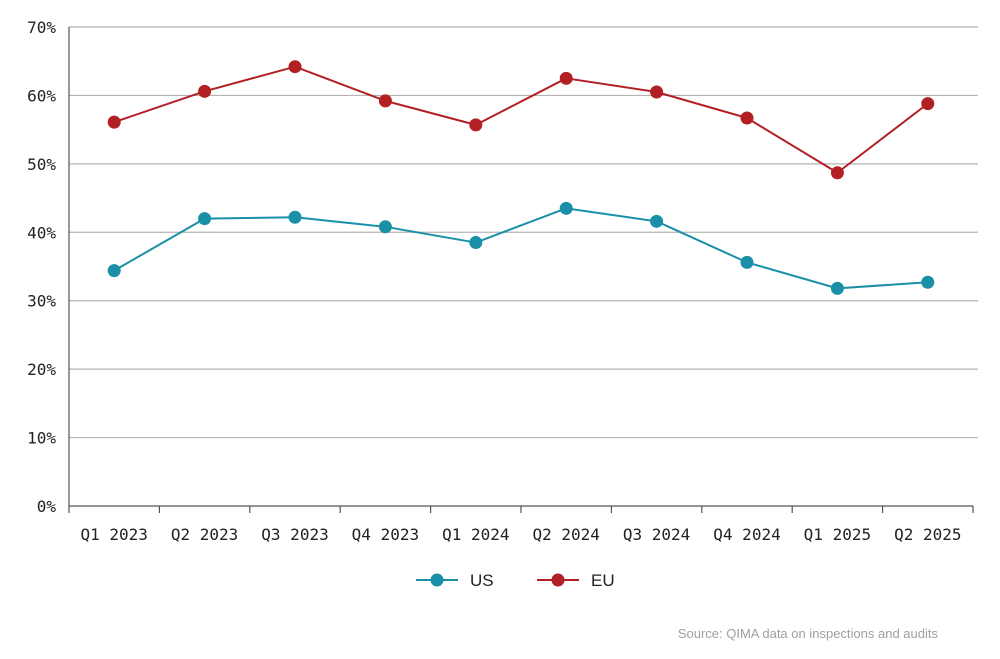  I want to click on x-tick-label: Q2 2023, so click(204, 534).